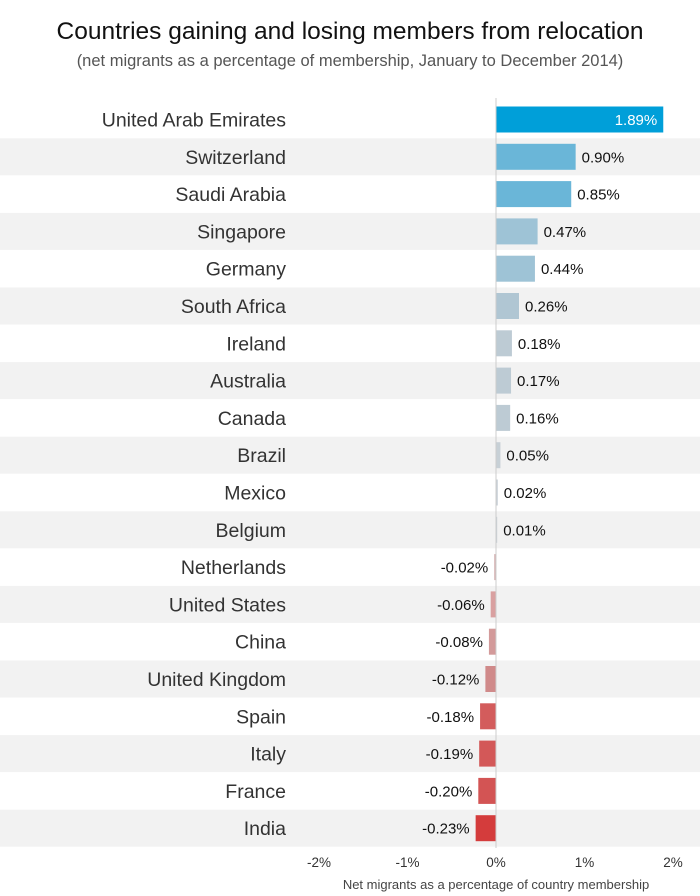  What do you see at coordinates (194, 121) in the screenshot?
I see `category-label: United Arab Emirates` at bounding box center [194, 121].